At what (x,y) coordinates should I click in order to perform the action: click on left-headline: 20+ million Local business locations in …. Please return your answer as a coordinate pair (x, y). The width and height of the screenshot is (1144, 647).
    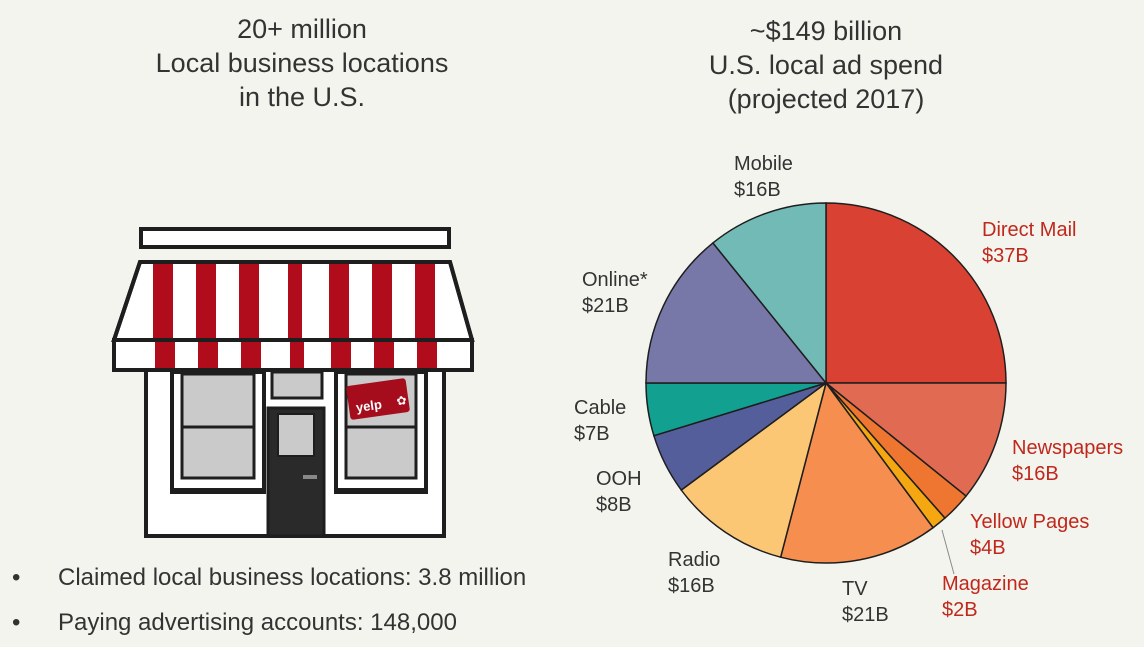
    Looking at the image, I should click on (302, 63).